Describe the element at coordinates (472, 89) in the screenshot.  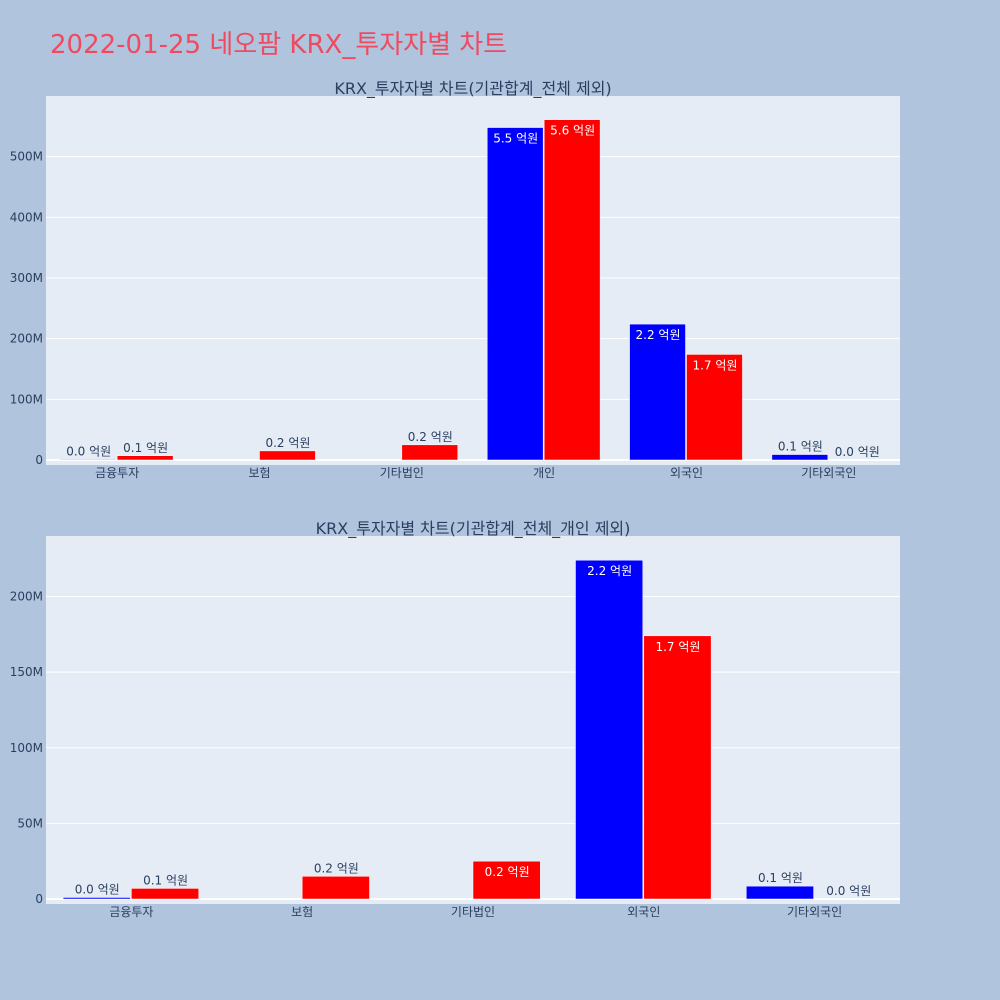
I see `chart-title: KRX_투자자별 차트(기관합계_전체 제외)` at that location.